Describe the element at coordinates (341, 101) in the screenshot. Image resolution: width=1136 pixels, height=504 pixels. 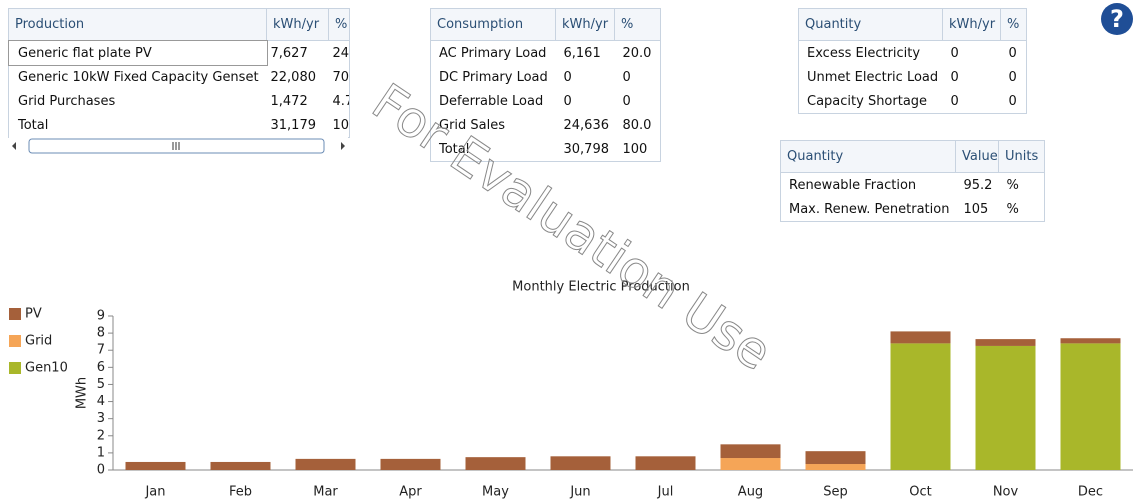
I see `table-cell: 4.7` at that location.